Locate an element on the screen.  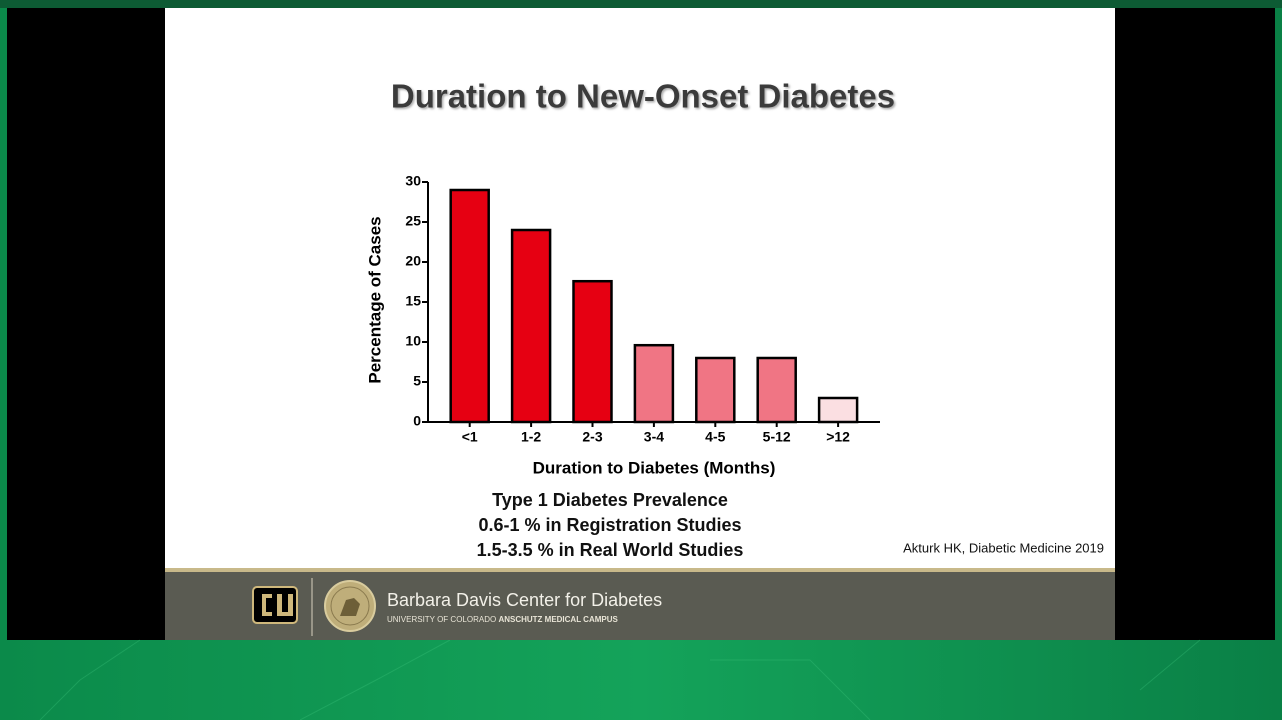
y-axis-title: Percentage of Cases is located at coordinates (374, 299).